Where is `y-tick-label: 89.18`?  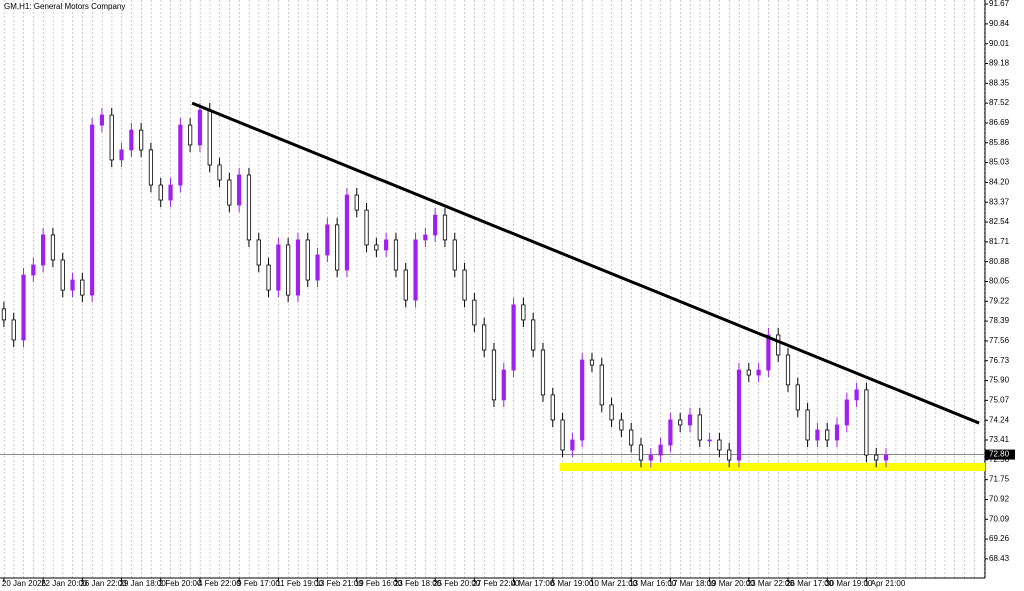
y-tick-label: 89.18 is located at coordinates (999, 63).